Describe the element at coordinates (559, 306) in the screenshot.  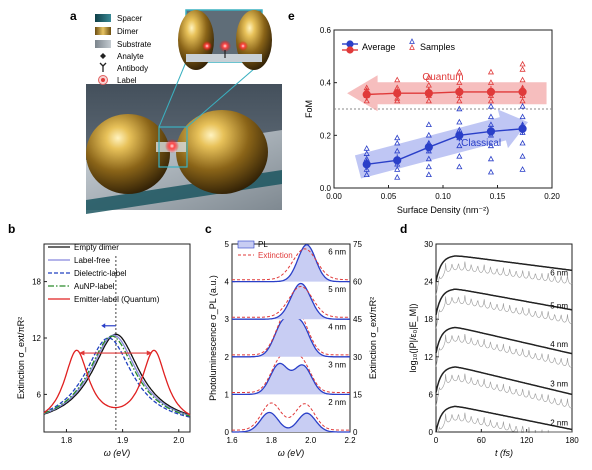
I see `d-trace-label: 5 nm` at that location.